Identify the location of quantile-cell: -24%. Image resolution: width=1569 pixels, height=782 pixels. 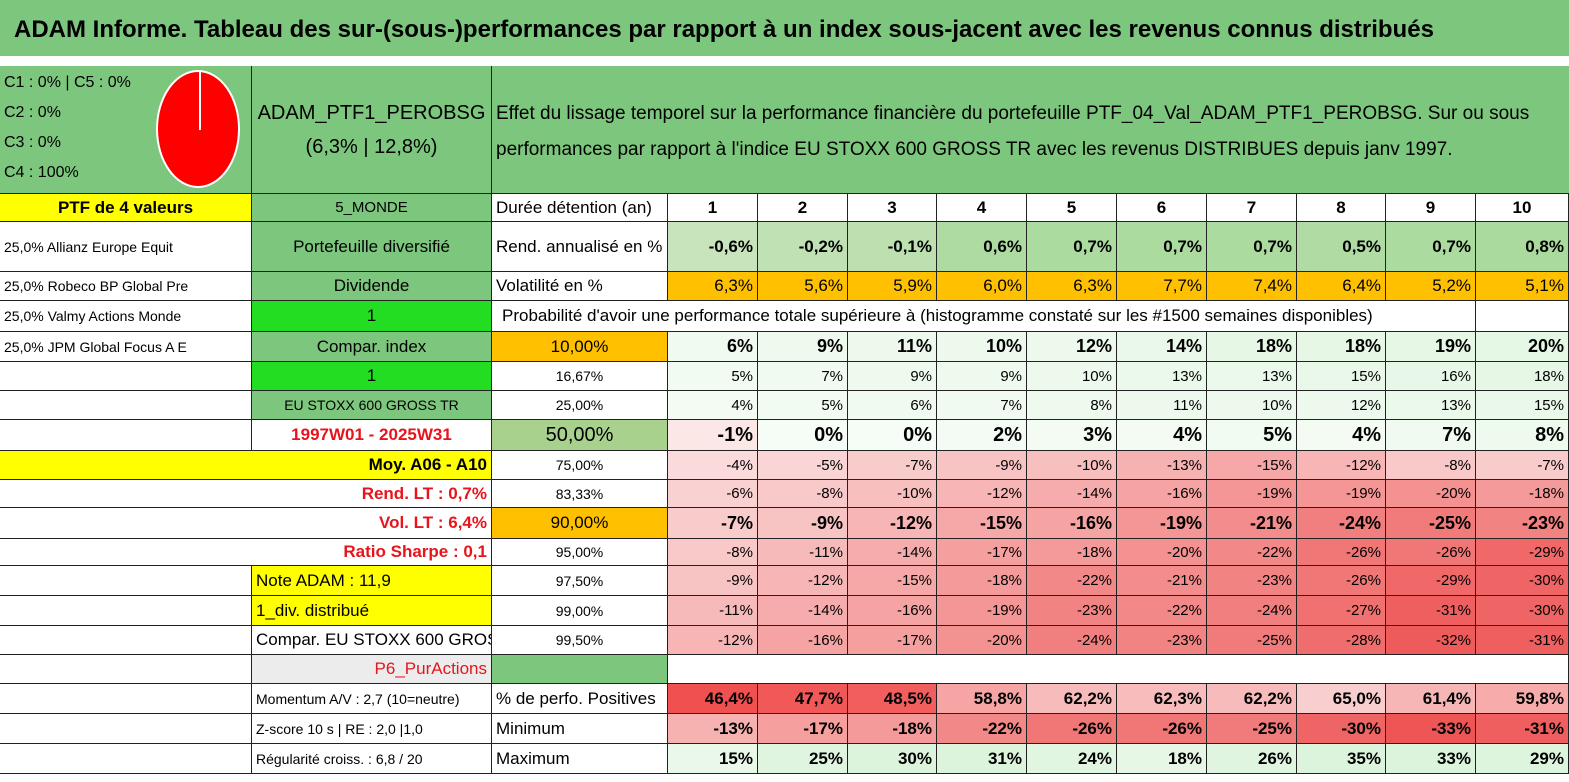
(1341, 523).